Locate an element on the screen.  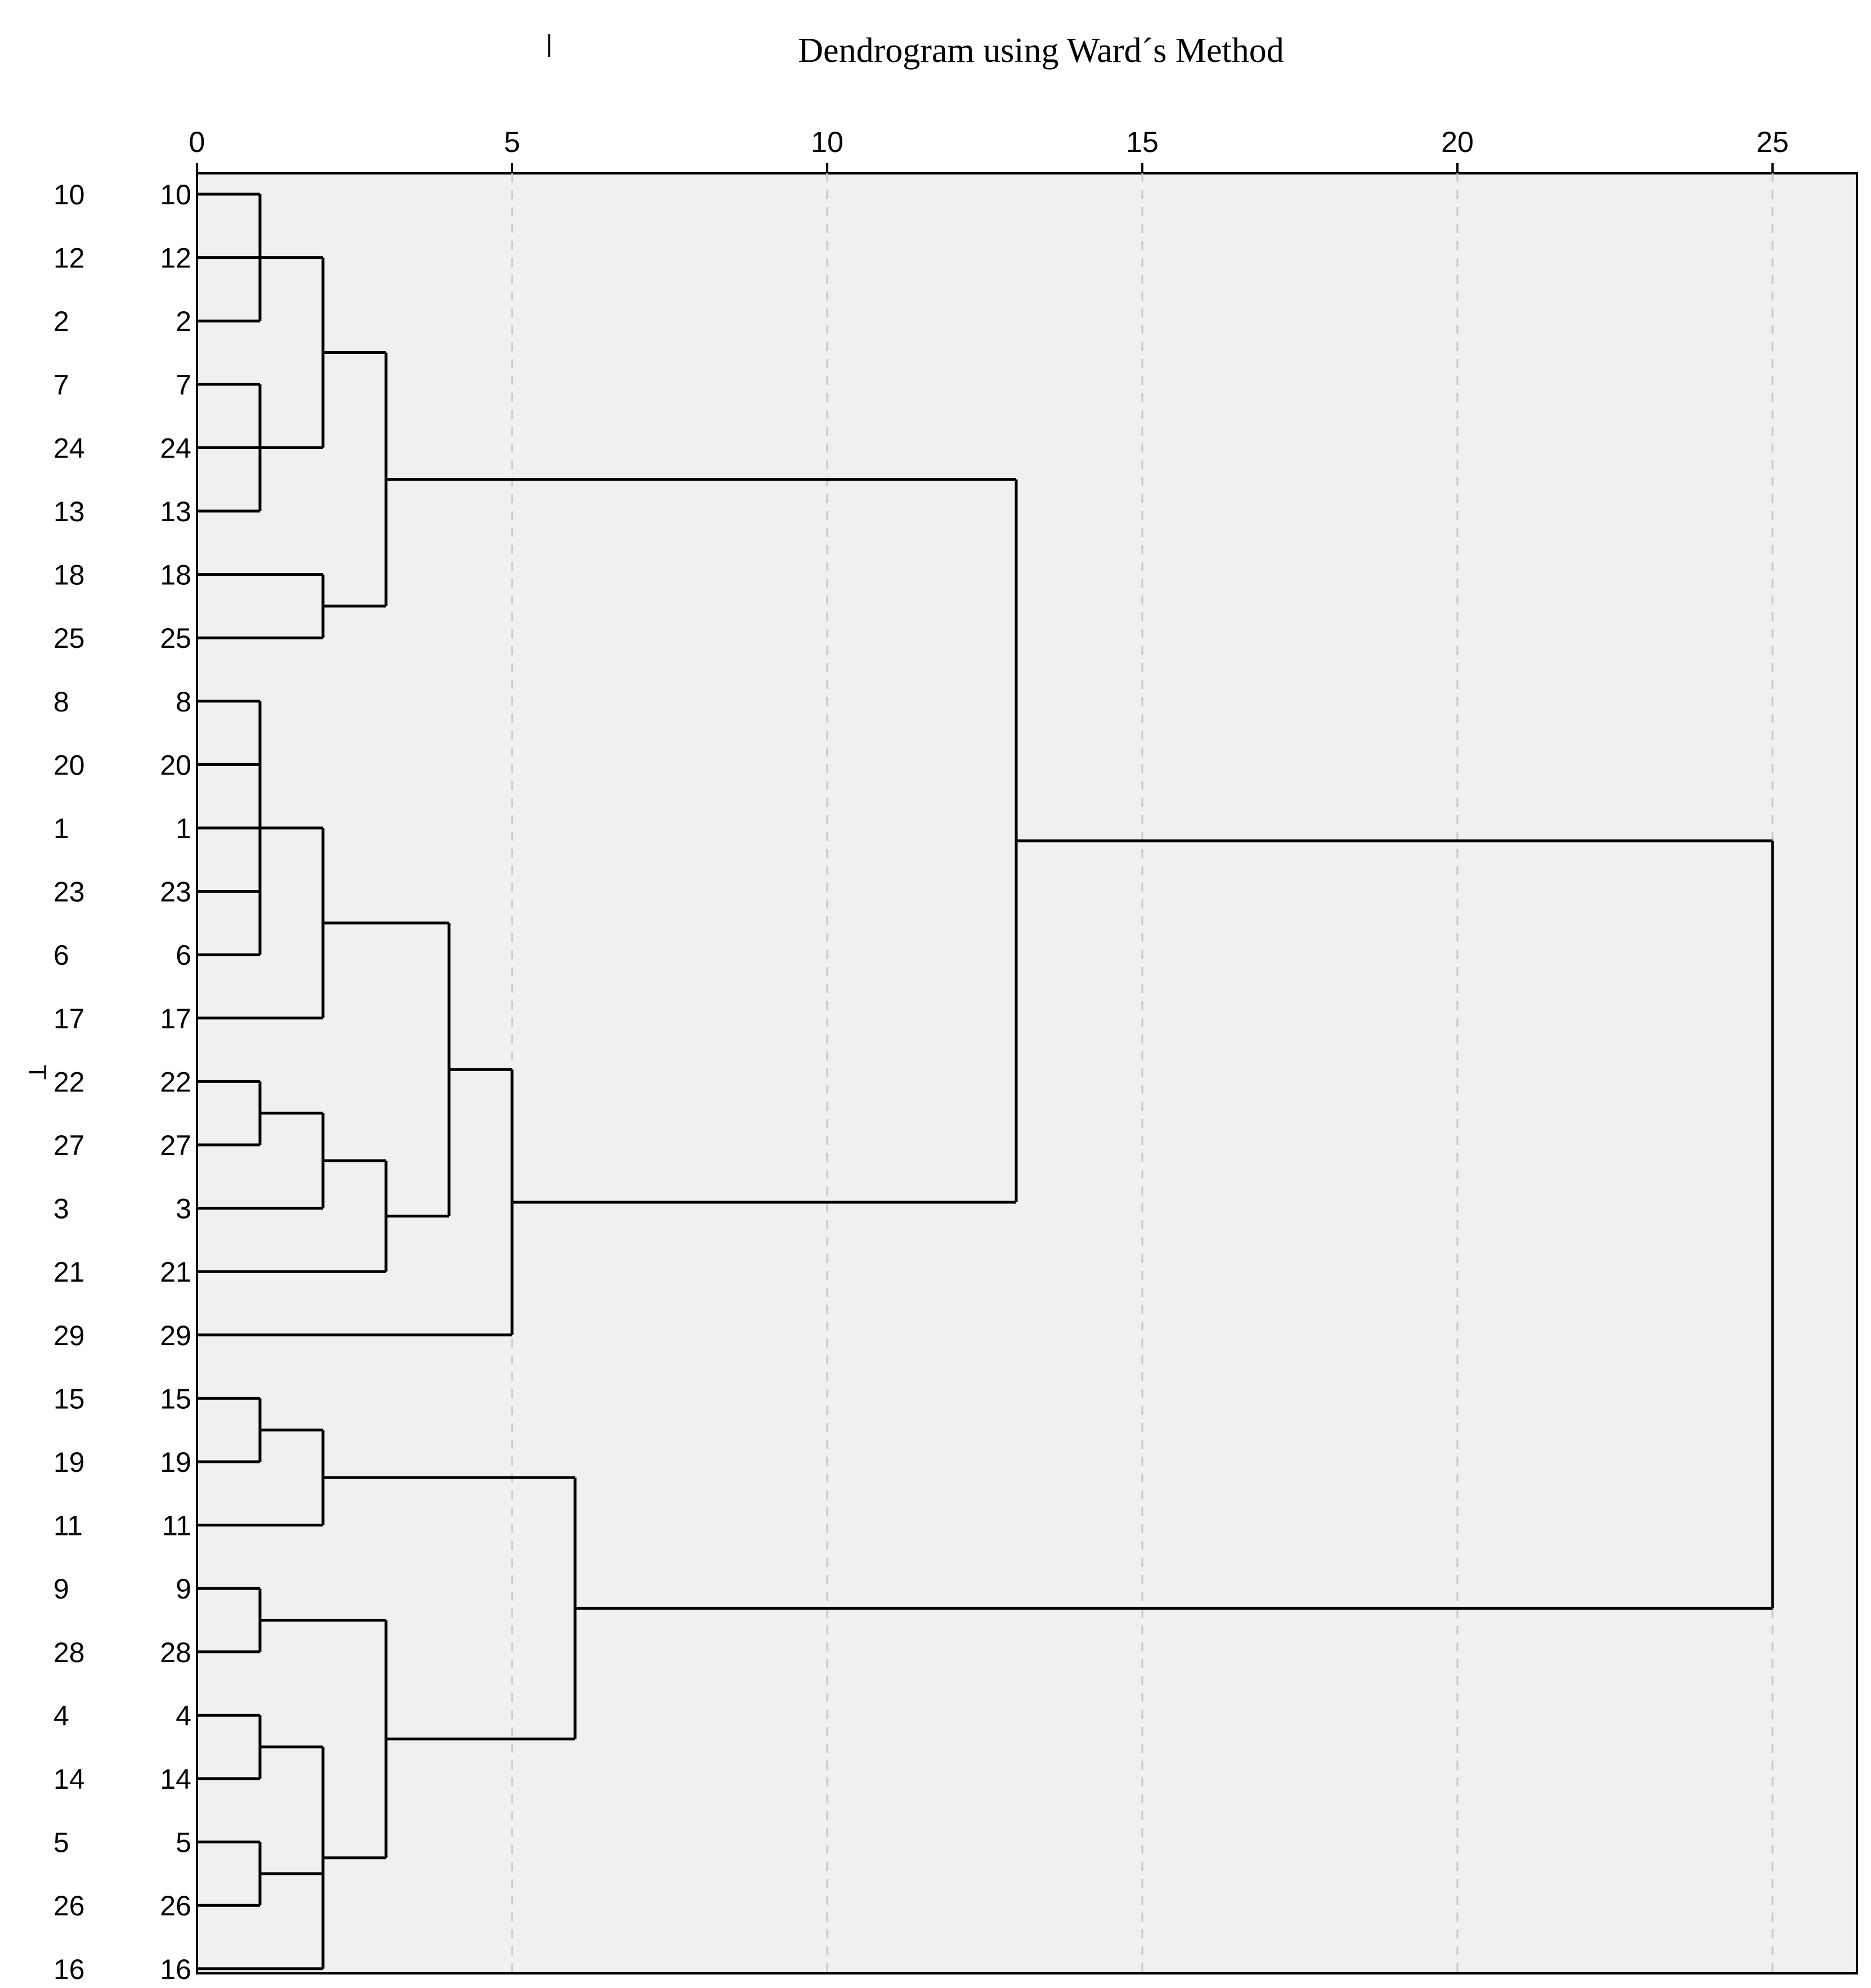
leaf-label-inner-6: 6 is located at coordinates (184, 955).